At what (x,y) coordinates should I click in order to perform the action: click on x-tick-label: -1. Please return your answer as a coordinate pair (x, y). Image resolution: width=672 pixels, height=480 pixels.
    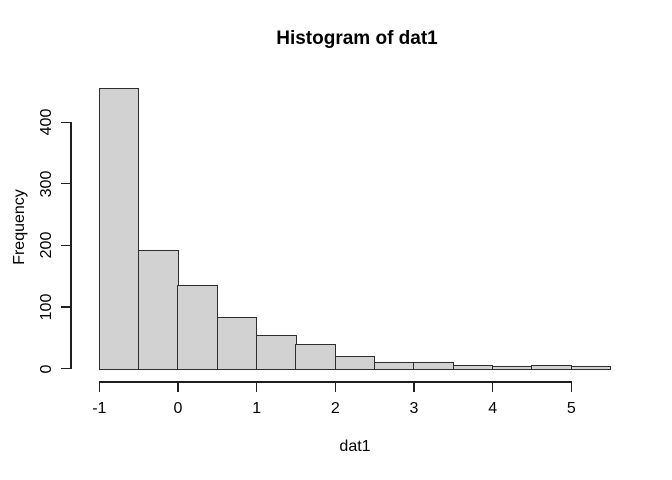
    Looking at the image, I should click on (99, 408).